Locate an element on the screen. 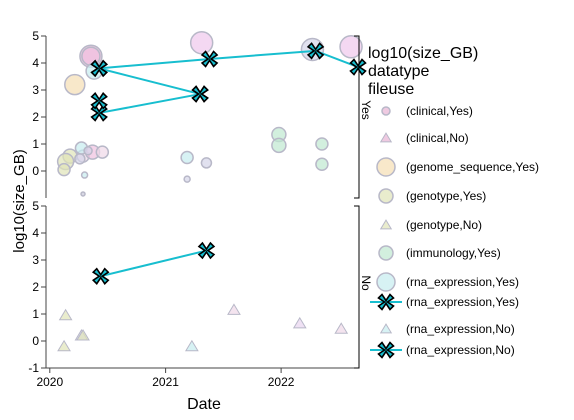 This screenshot has width=574, height=420. legend-title: datatype is located at coordinates (398, 71).